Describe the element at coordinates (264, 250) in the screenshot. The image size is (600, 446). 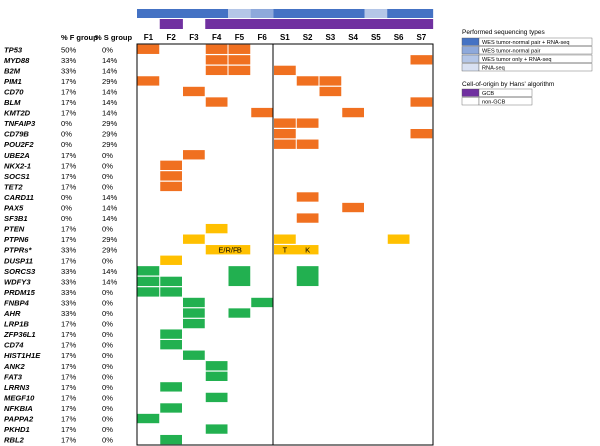
I see `cell-labels: E/R/F B T K` at that location.